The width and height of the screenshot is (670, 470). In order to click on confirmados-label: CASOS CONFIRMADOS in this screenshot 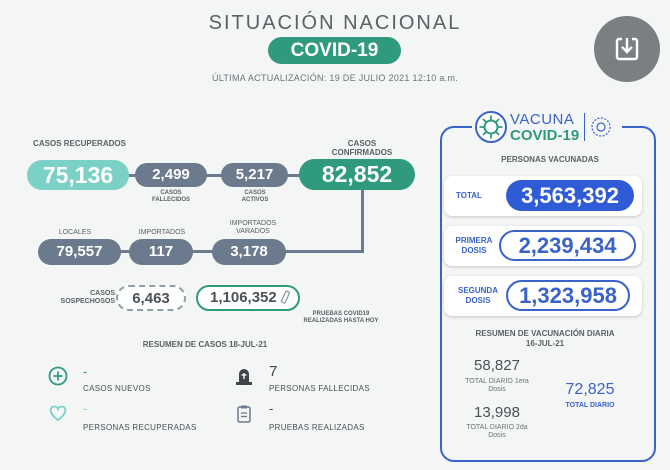, I will do `click(362, 148)`.